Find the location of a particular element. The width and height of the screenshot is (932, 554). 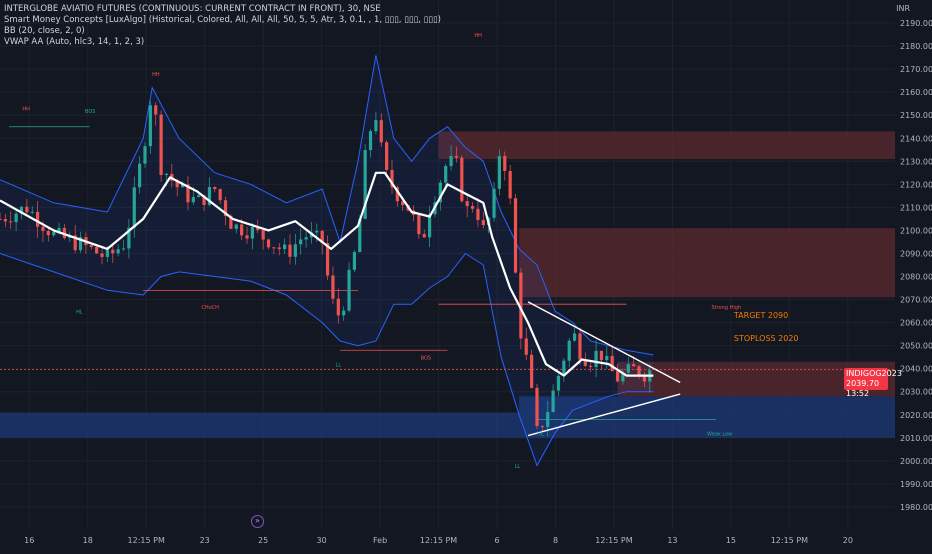

annotation-label: LL is located at coordinates (339, 365).